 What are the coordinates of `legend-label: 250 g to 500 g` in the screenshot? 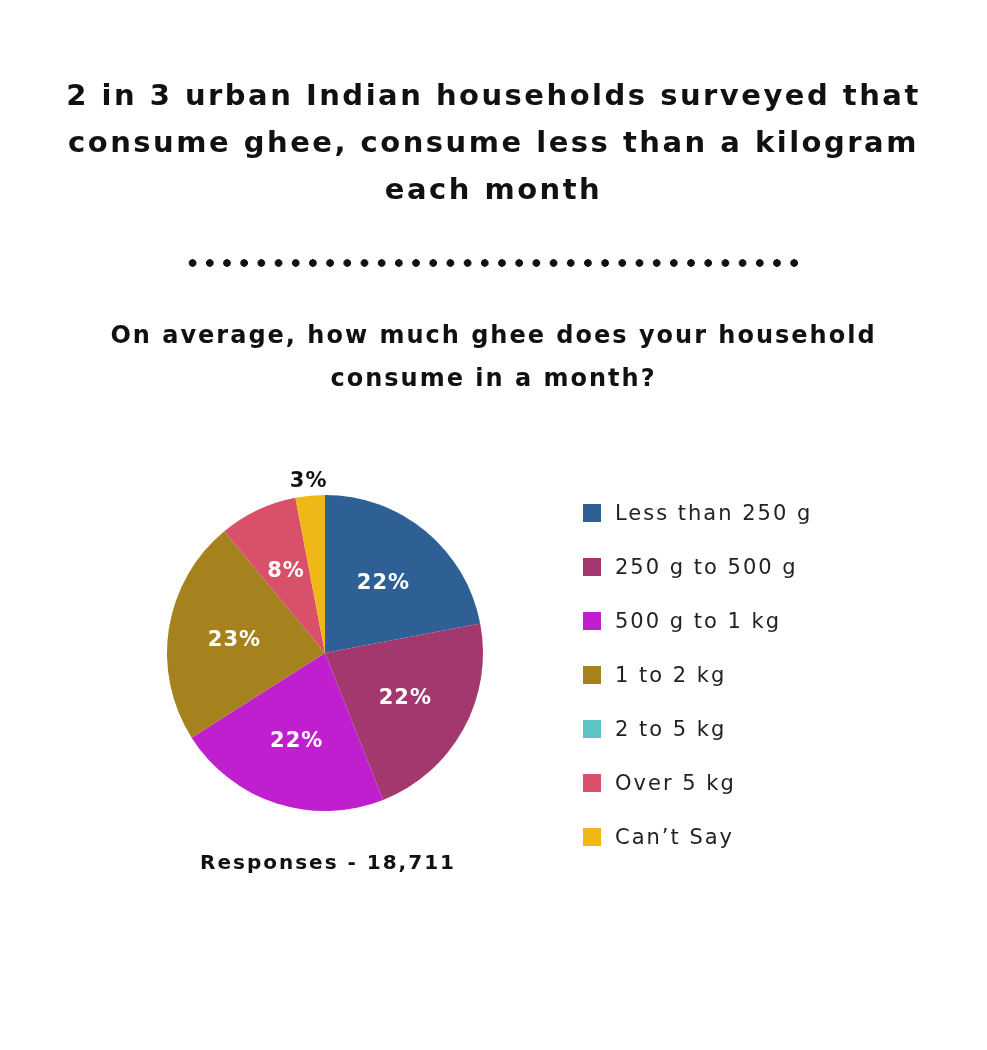 It's located at (706, 567).